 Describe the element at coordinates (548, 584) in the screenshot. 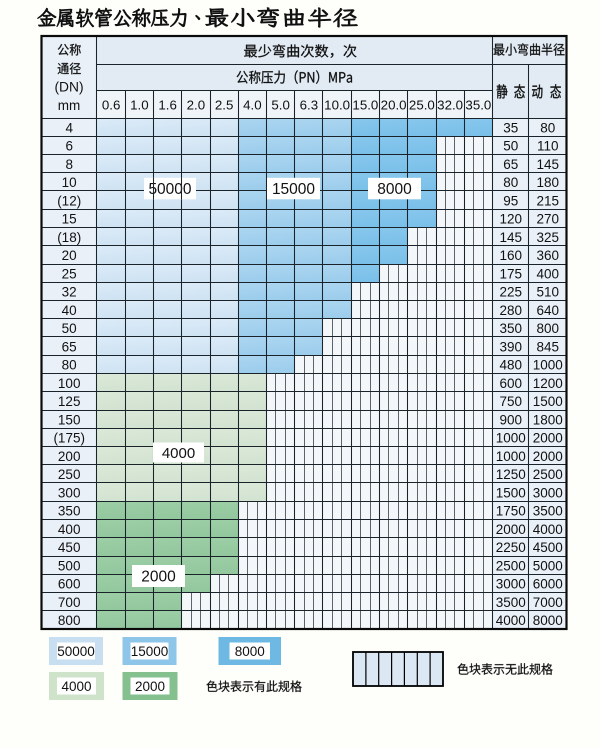

I see `svg-text: 6000` at that location.